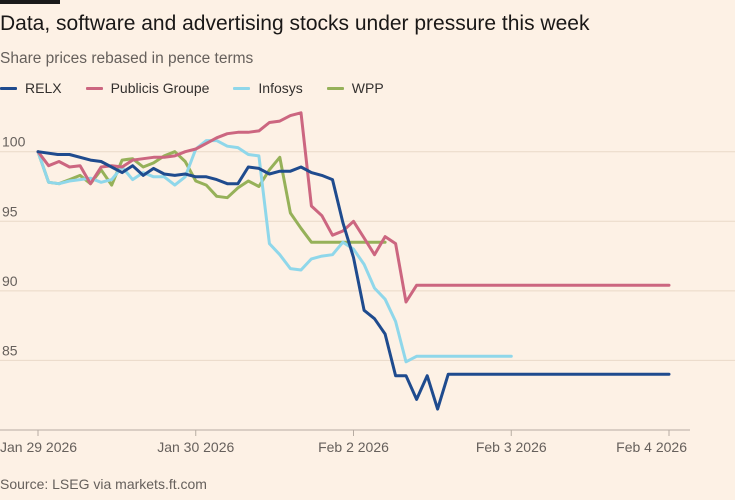 Image resolution: width=735 pixels, height=500 pixels. I want to click on y-tick-label-85: 85, so click(10, 350).